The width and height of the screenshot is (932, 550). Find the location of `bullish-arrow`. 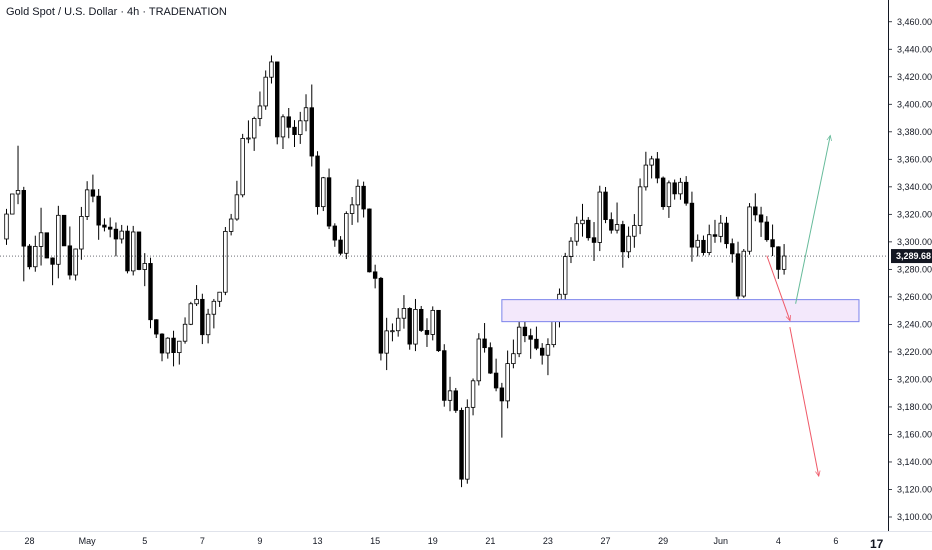

bullish-arrow is located at coordinates (813, 220).